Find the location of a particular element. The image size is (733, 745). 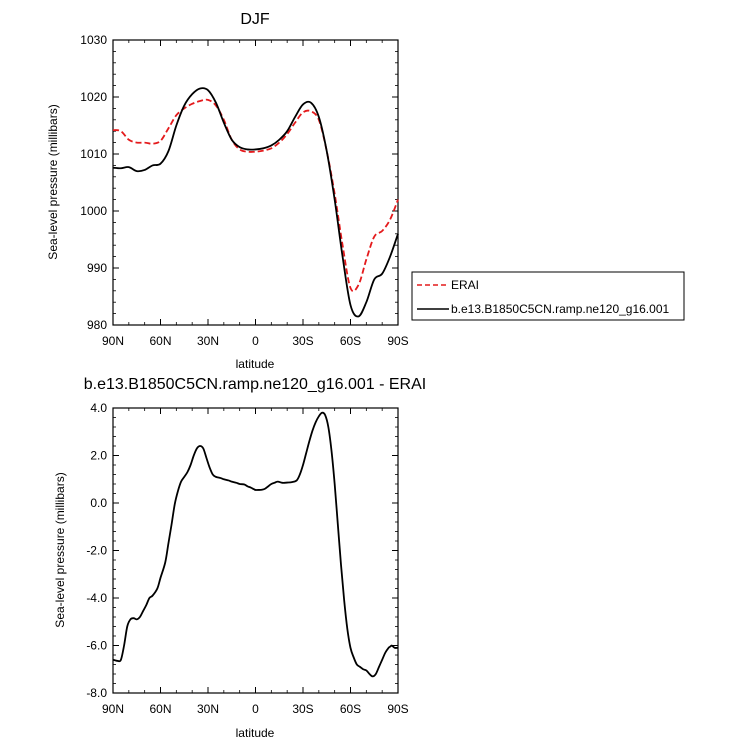

y-tick-label: 2.0 is located at coordinates (98, 456).